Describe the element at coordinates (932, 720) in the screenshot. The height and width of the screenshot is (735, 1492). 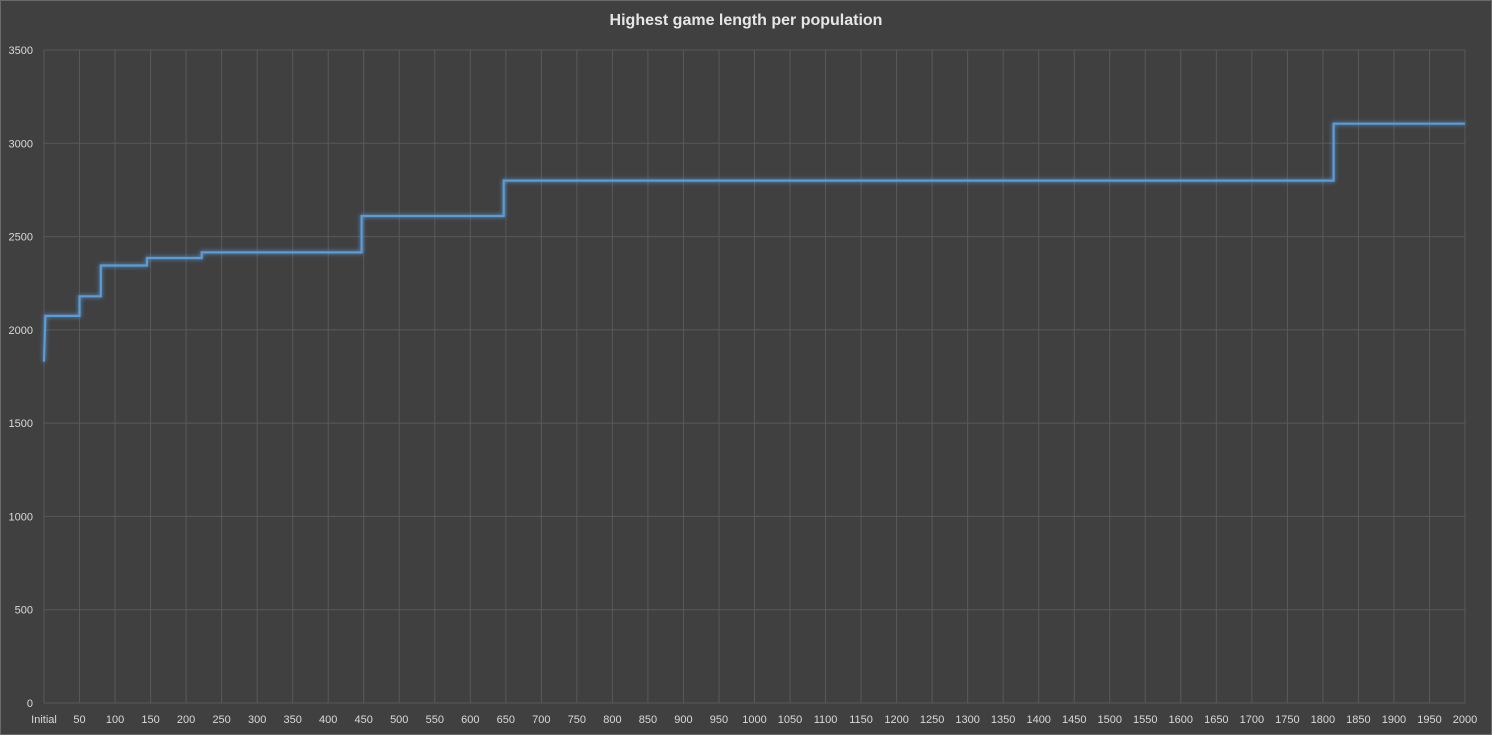
I see `x-tick-label: 1250` at that location.